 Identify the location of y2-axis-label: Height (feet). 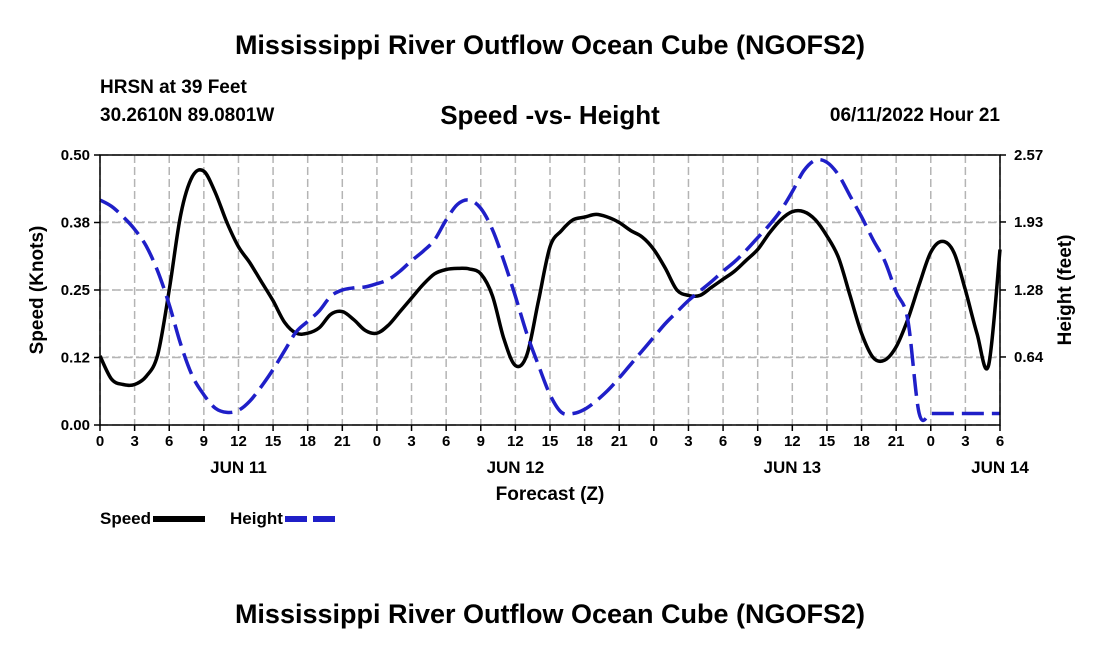
(1065, 290).